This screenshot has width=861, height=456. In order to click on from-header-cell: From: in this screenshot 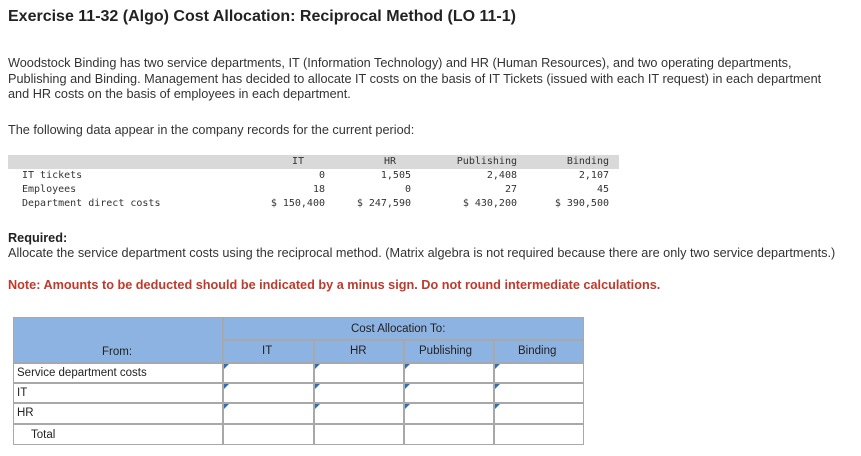, I will do `click(118, 340)`.